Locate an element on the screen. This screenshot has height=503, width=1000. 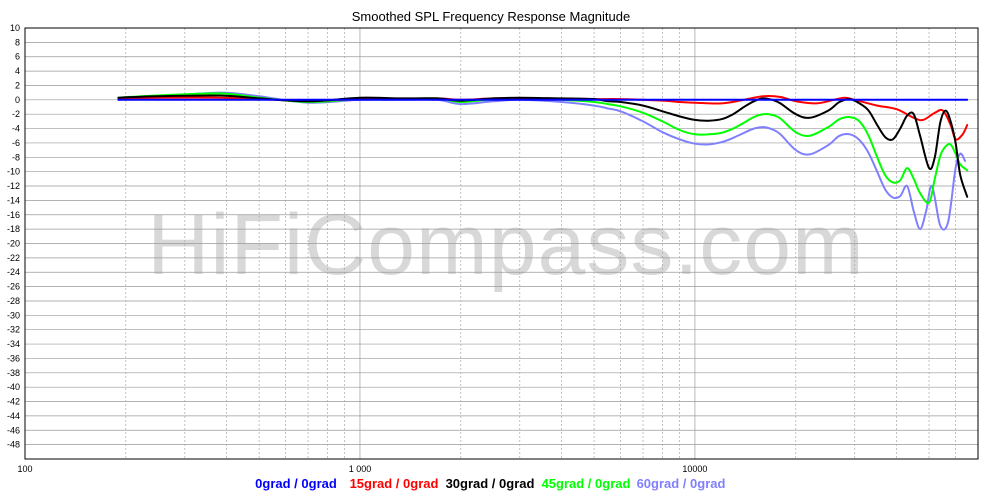
x-tick-label: 1 000 is located at coordinates (360, 469).